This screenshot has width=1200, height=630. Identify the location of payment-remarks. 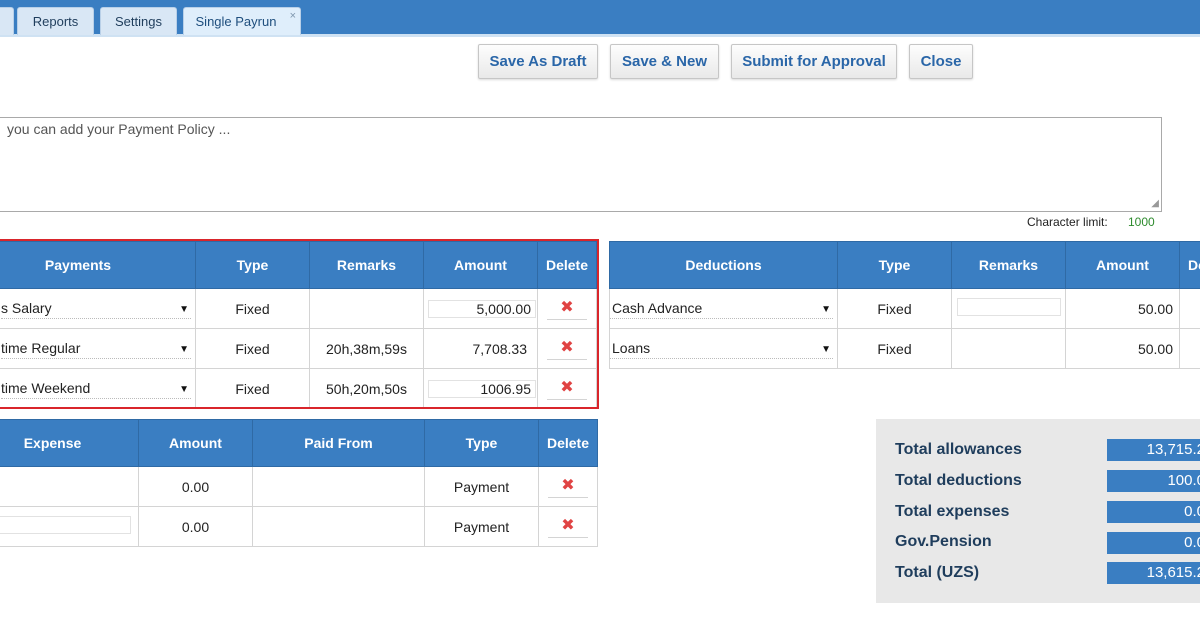
(366, 308).